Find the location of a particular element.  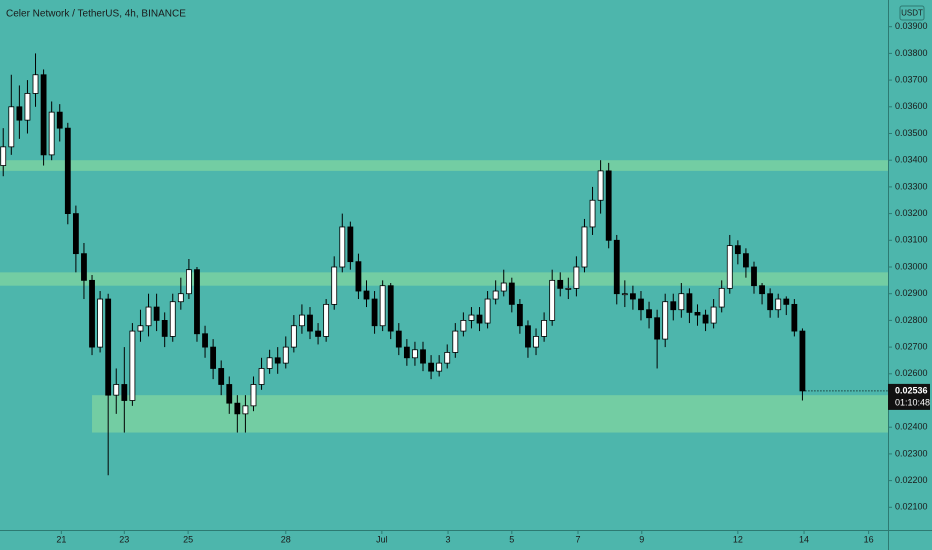

x-tick-label: 28 is located at coordinates (286, 539).